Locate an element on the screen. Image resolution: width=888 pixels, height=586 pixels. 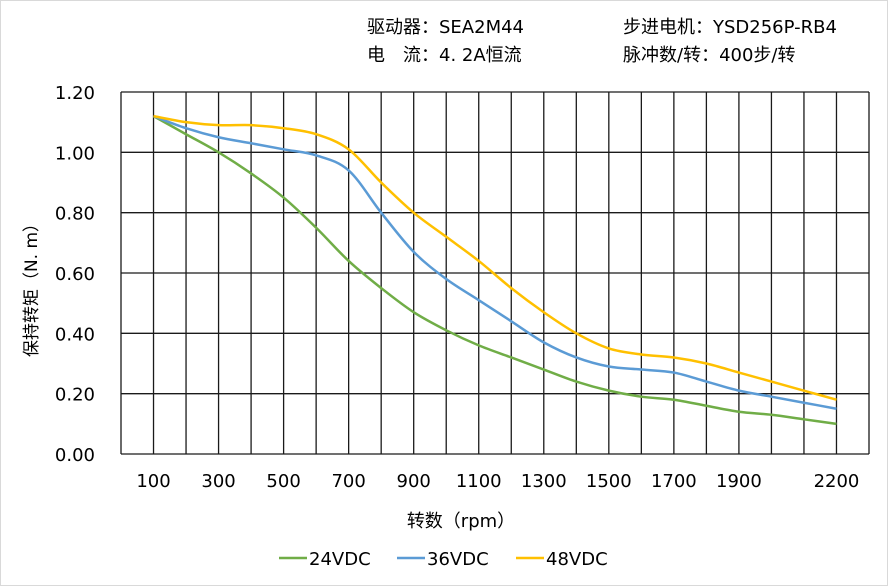
x-tick-label: 1900 is located at coordinates (739, 481).